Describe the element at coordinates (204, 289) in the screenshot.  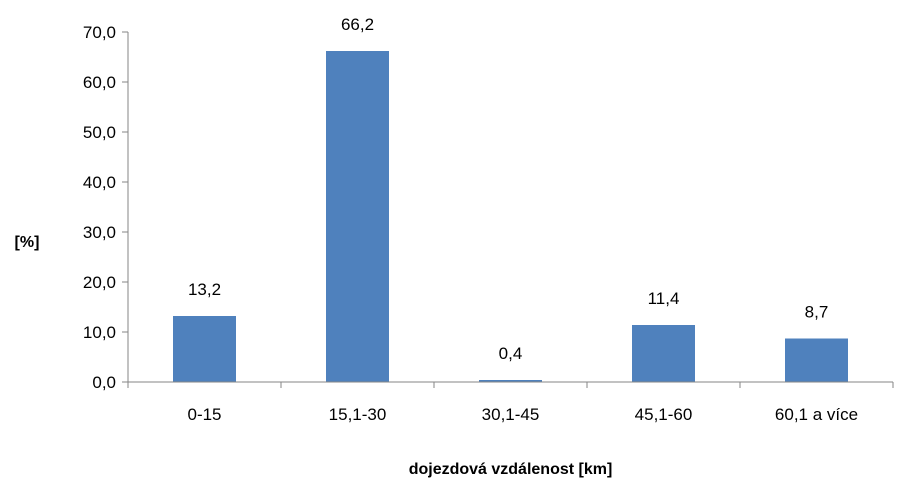
I see `data-label: 13,2` at that location.